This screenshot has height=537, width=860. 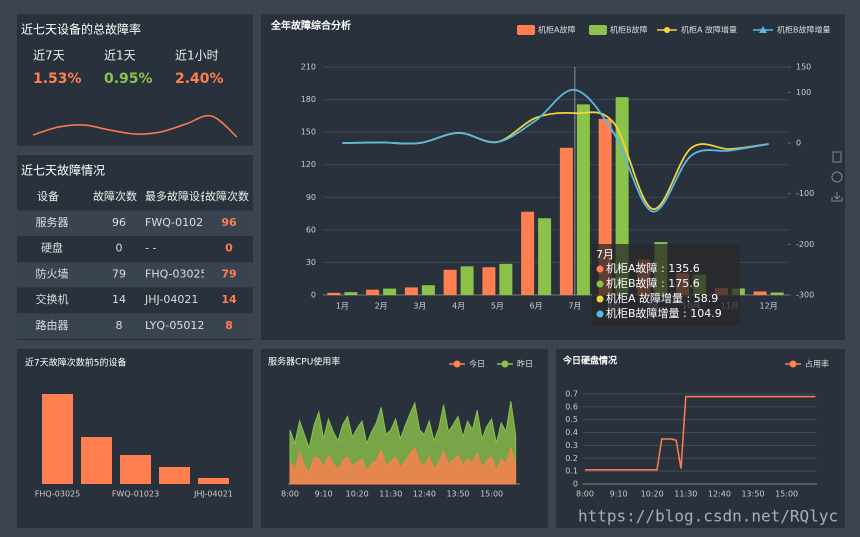 I want to click on y-tick-label: 90, so click(x=311, y=197).